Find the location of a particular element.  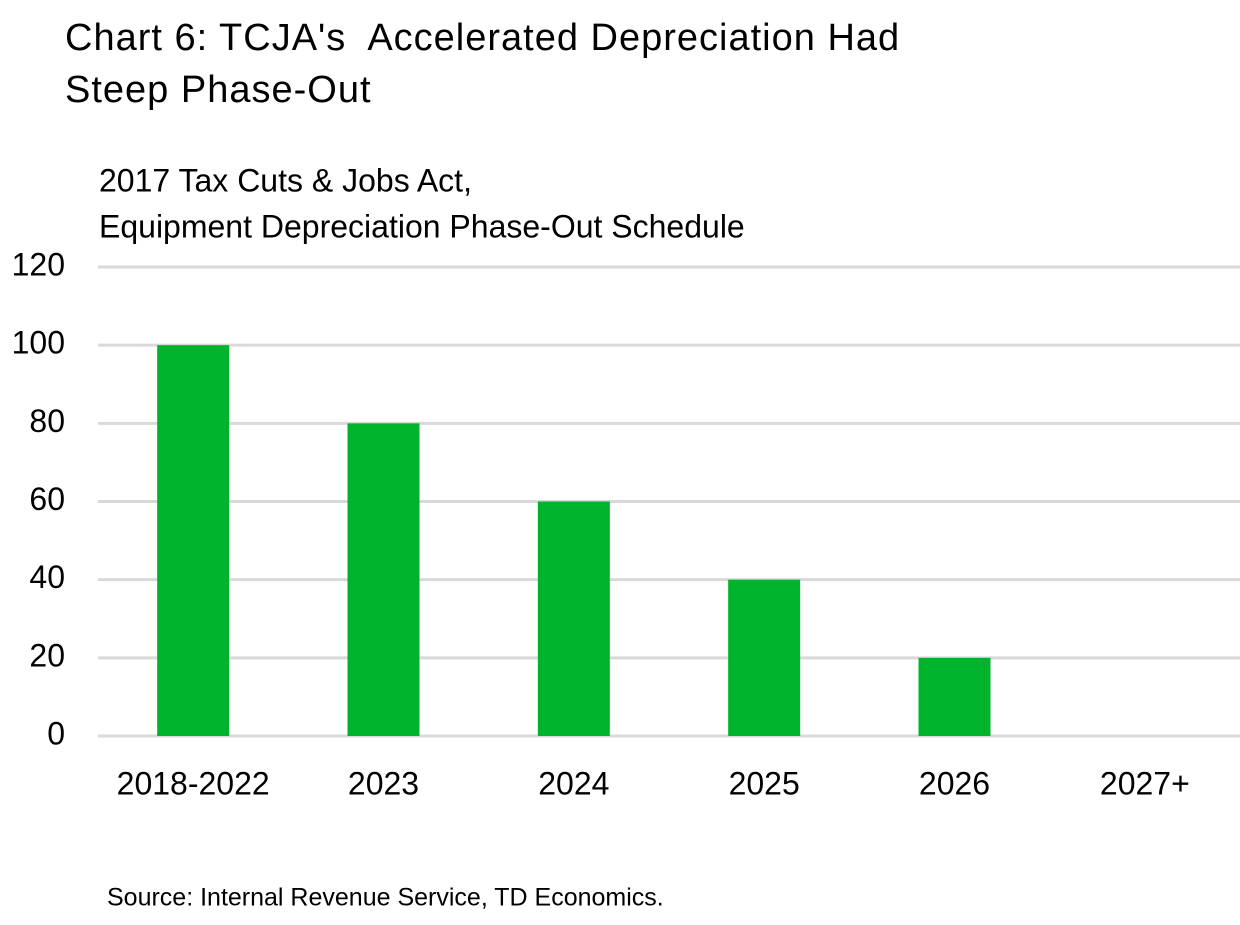

chart-subtitle: 2017 Tax Cuts & Jobs Act, is located at coordinates (285, 180).